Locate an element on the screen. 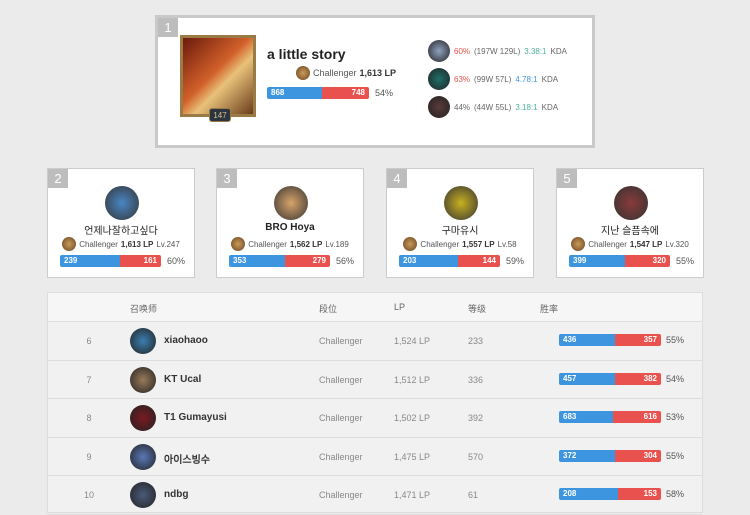  winloss: 436 357 55% is located at coordinates (621, 340).